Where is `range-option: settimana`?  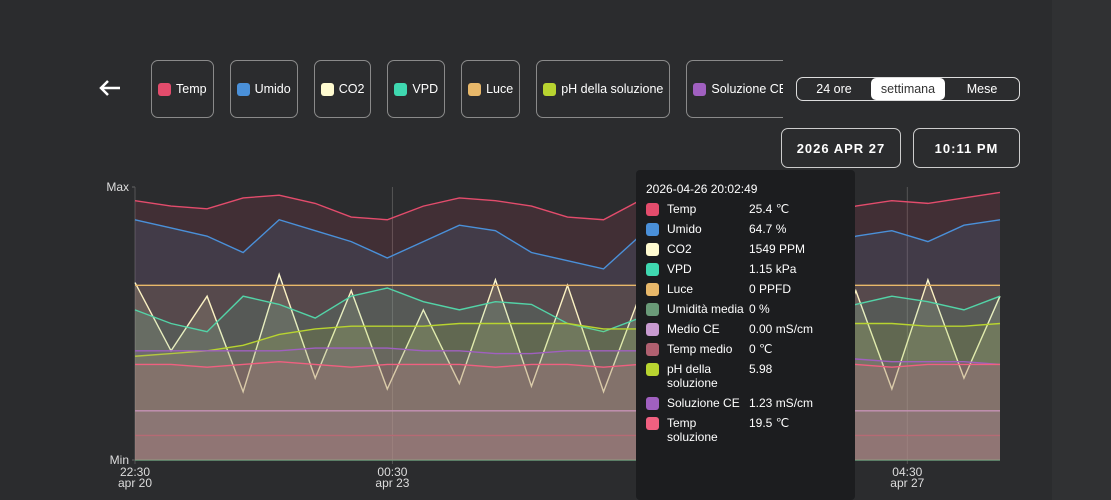 range-option: settimana is located at coordinates (908, 89).